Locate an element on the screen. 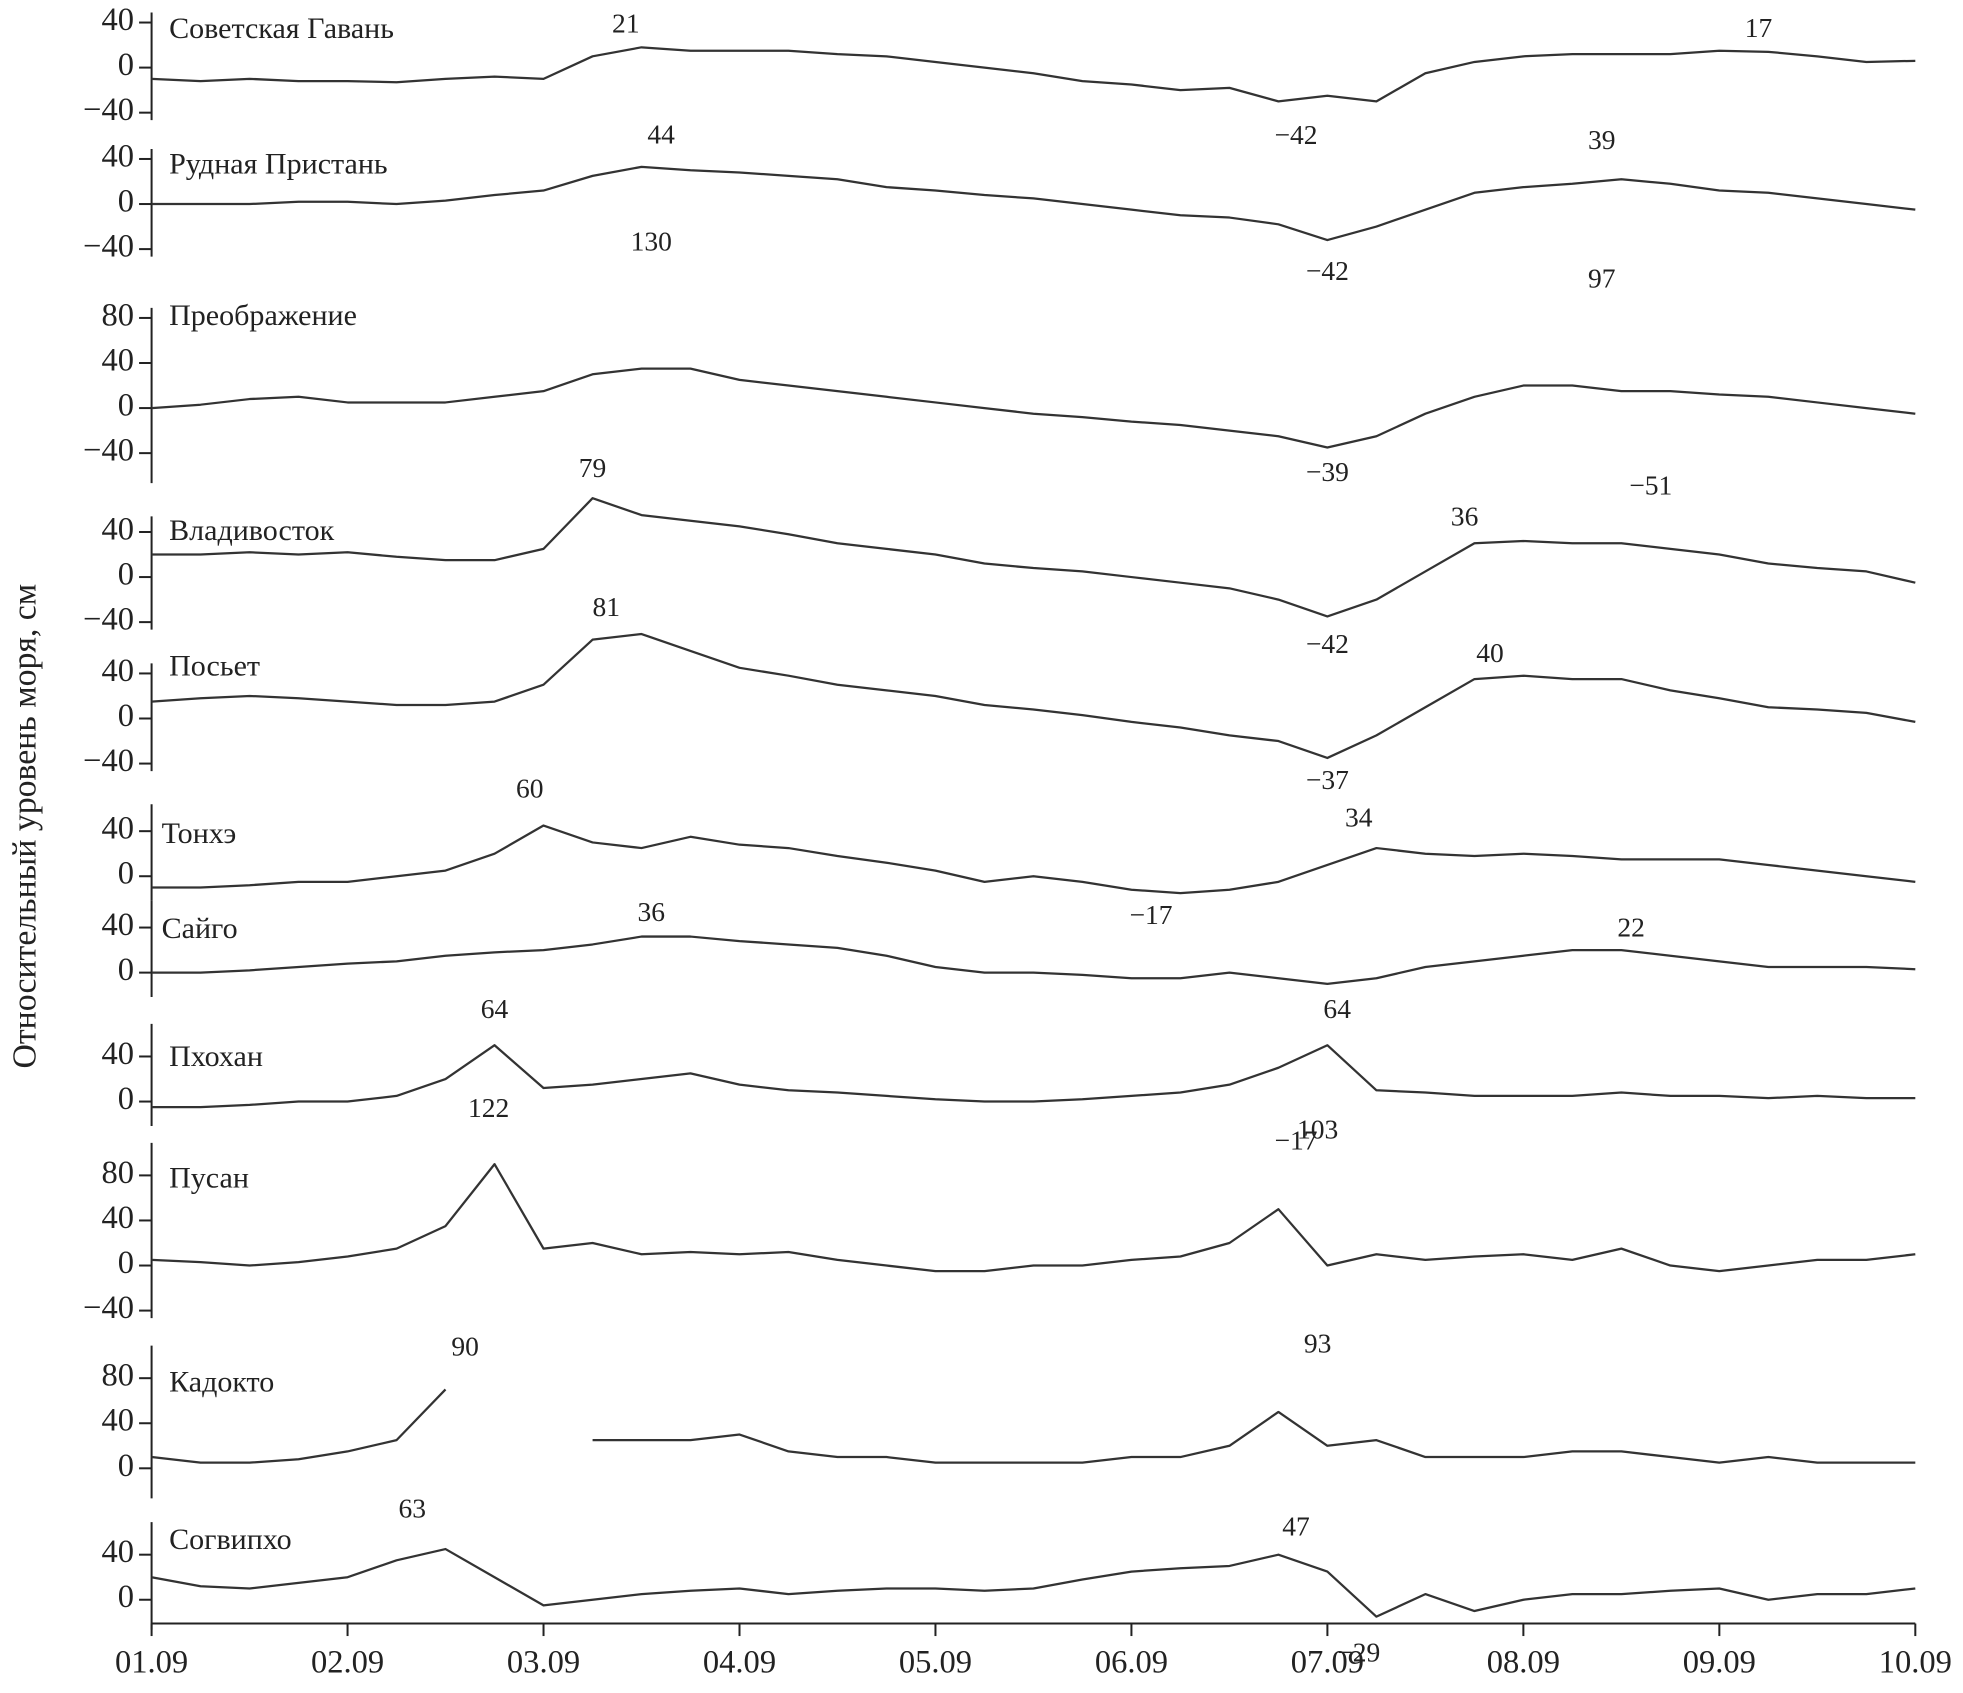 Image resolution: width=1963 pixels, height=1693 pixels. peak-label: 21 is located at coordinates (626, 23).